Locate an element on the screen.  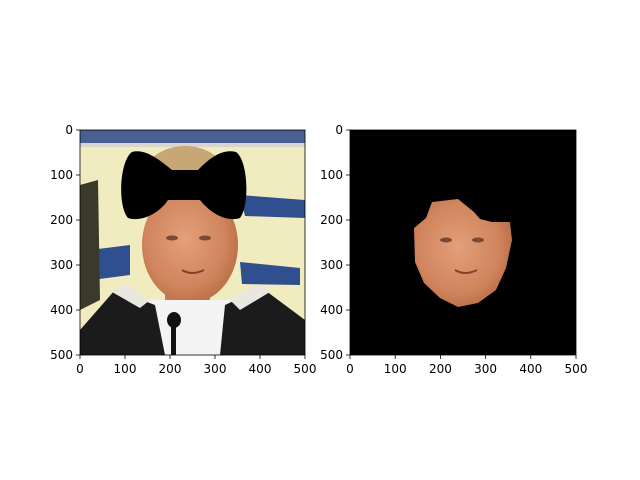
left-xtick-label-0: 0 is located at coordinates (80, 369).